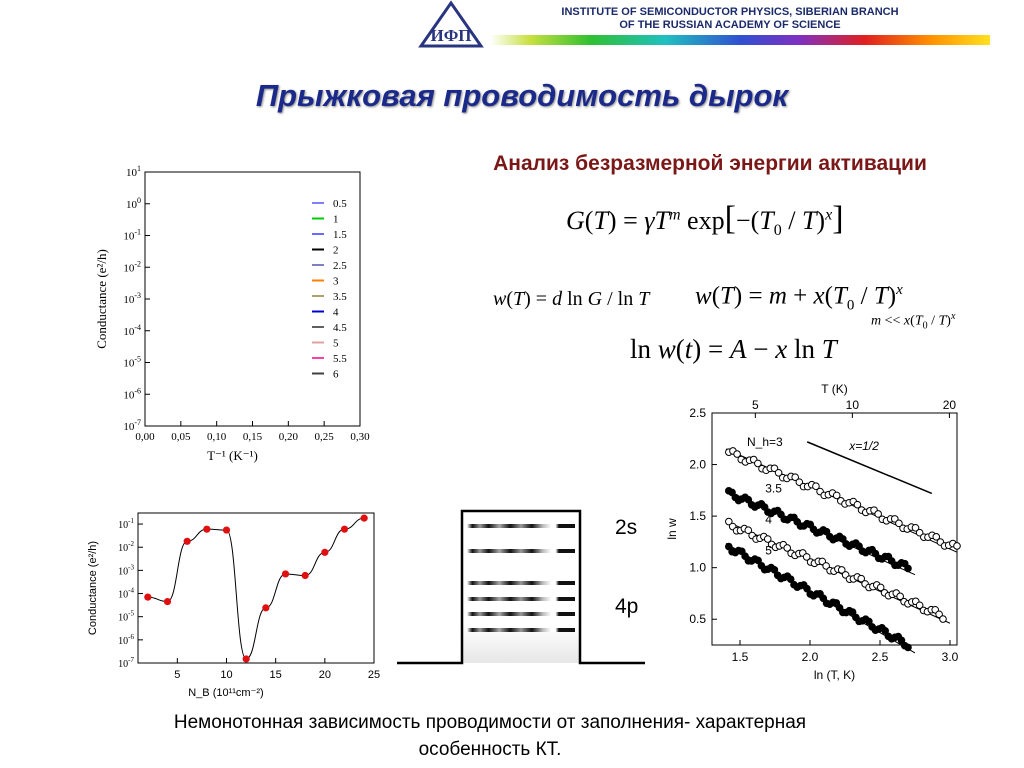 The height and width of the screenshot is (768, 1024). What do you see at coordinates (226, 675) in the screenshot?
I see `x-tick-label: 10` at bounding box center [226, 675].